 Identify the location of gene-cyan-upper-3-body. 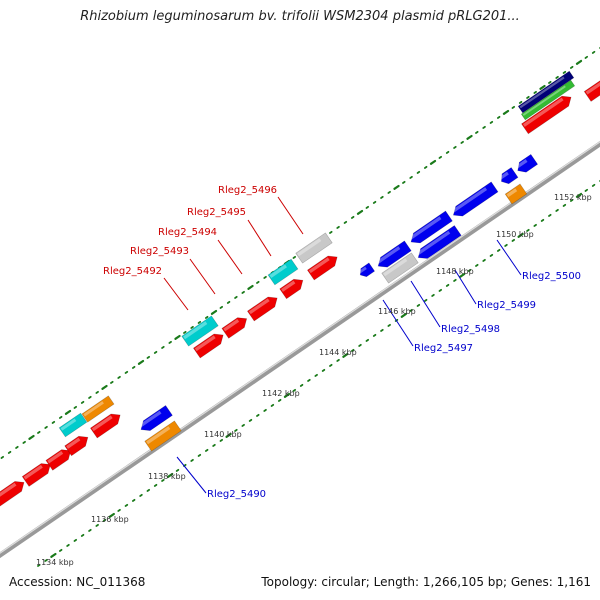
(283, 272).